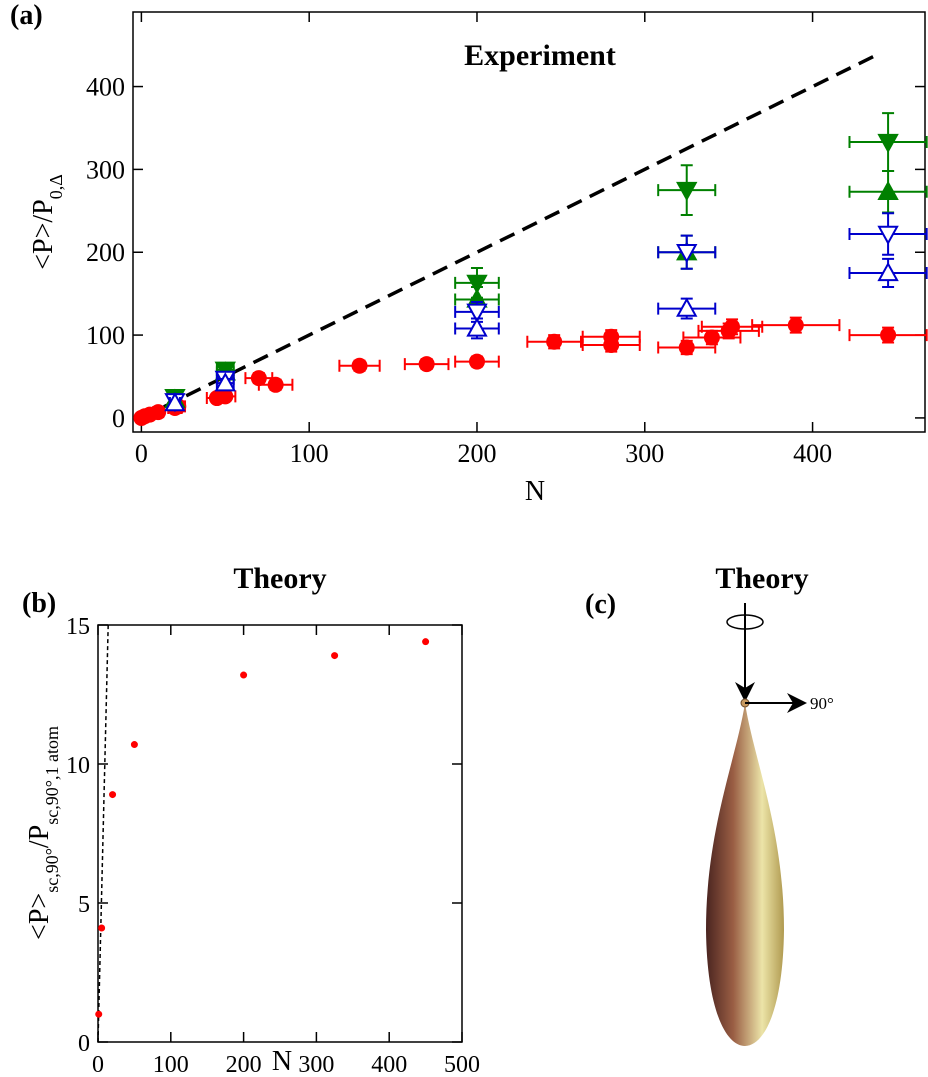  What do you see at coordinates (600, 604) in the screenshot?
I see `panel-label: (c)` at bounding box center [600, 604].